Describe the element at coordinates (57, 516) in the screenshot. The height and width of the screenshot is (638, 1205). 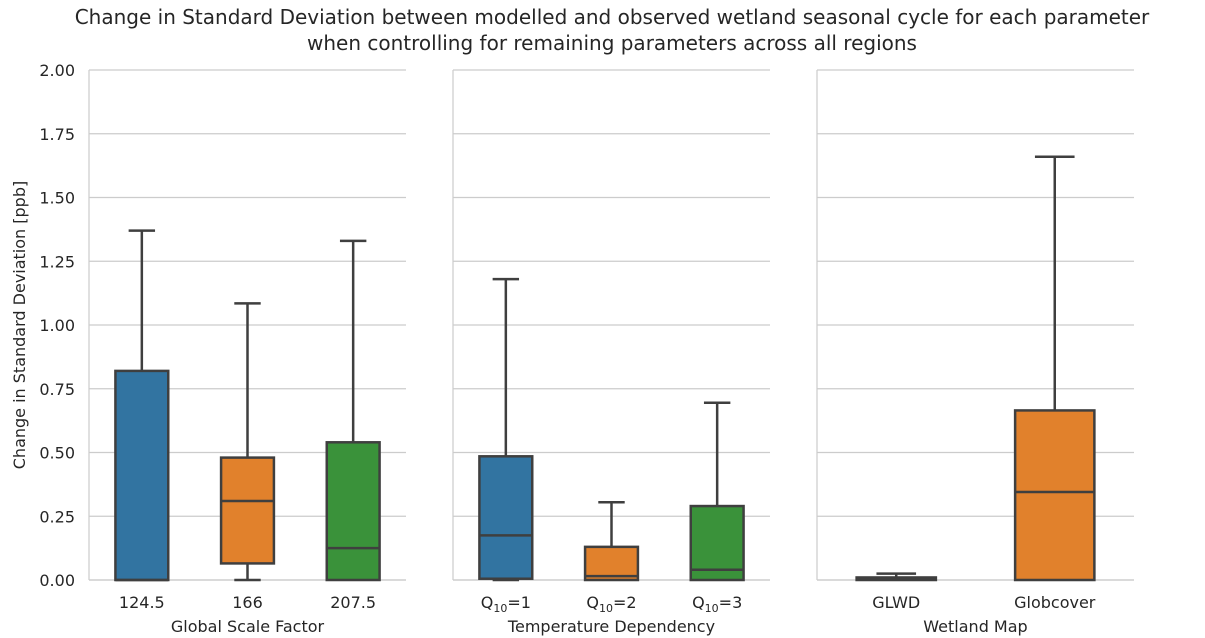
I see `y-tick-label: 0.25` at that location.